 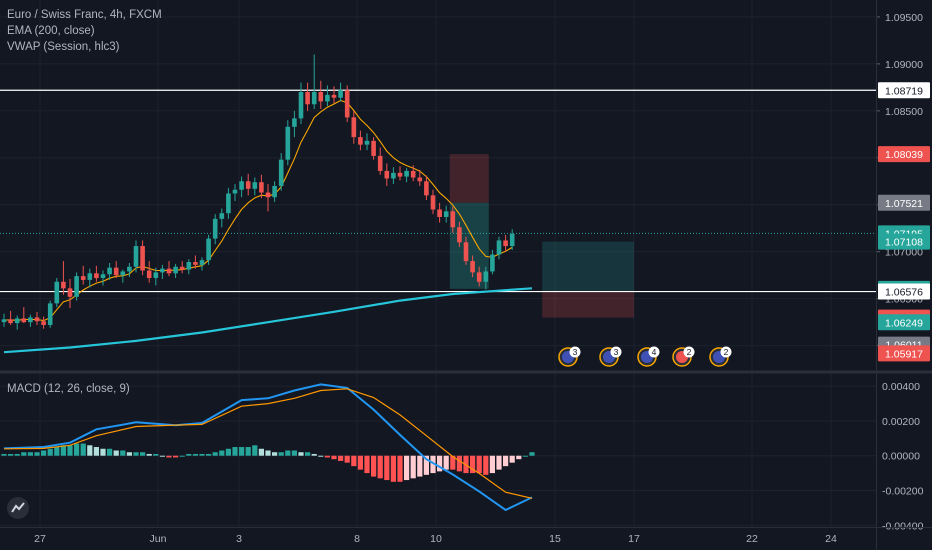 I want to click on tradingview-logo, so click(x=18, y=508).